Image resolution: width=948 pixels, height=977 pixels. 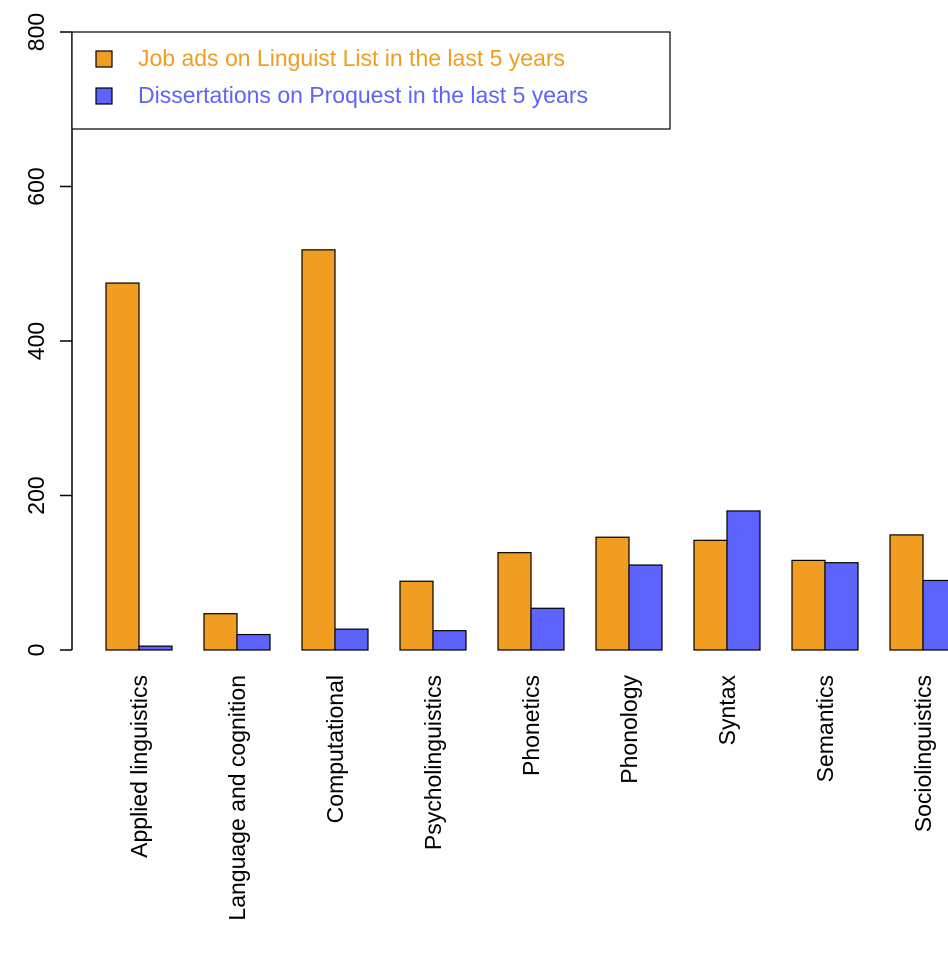 What do you see at coordinates (531, 725) in the screenshot?
I see `x-category-label: Phonetics` at bounding box center [531, 725].